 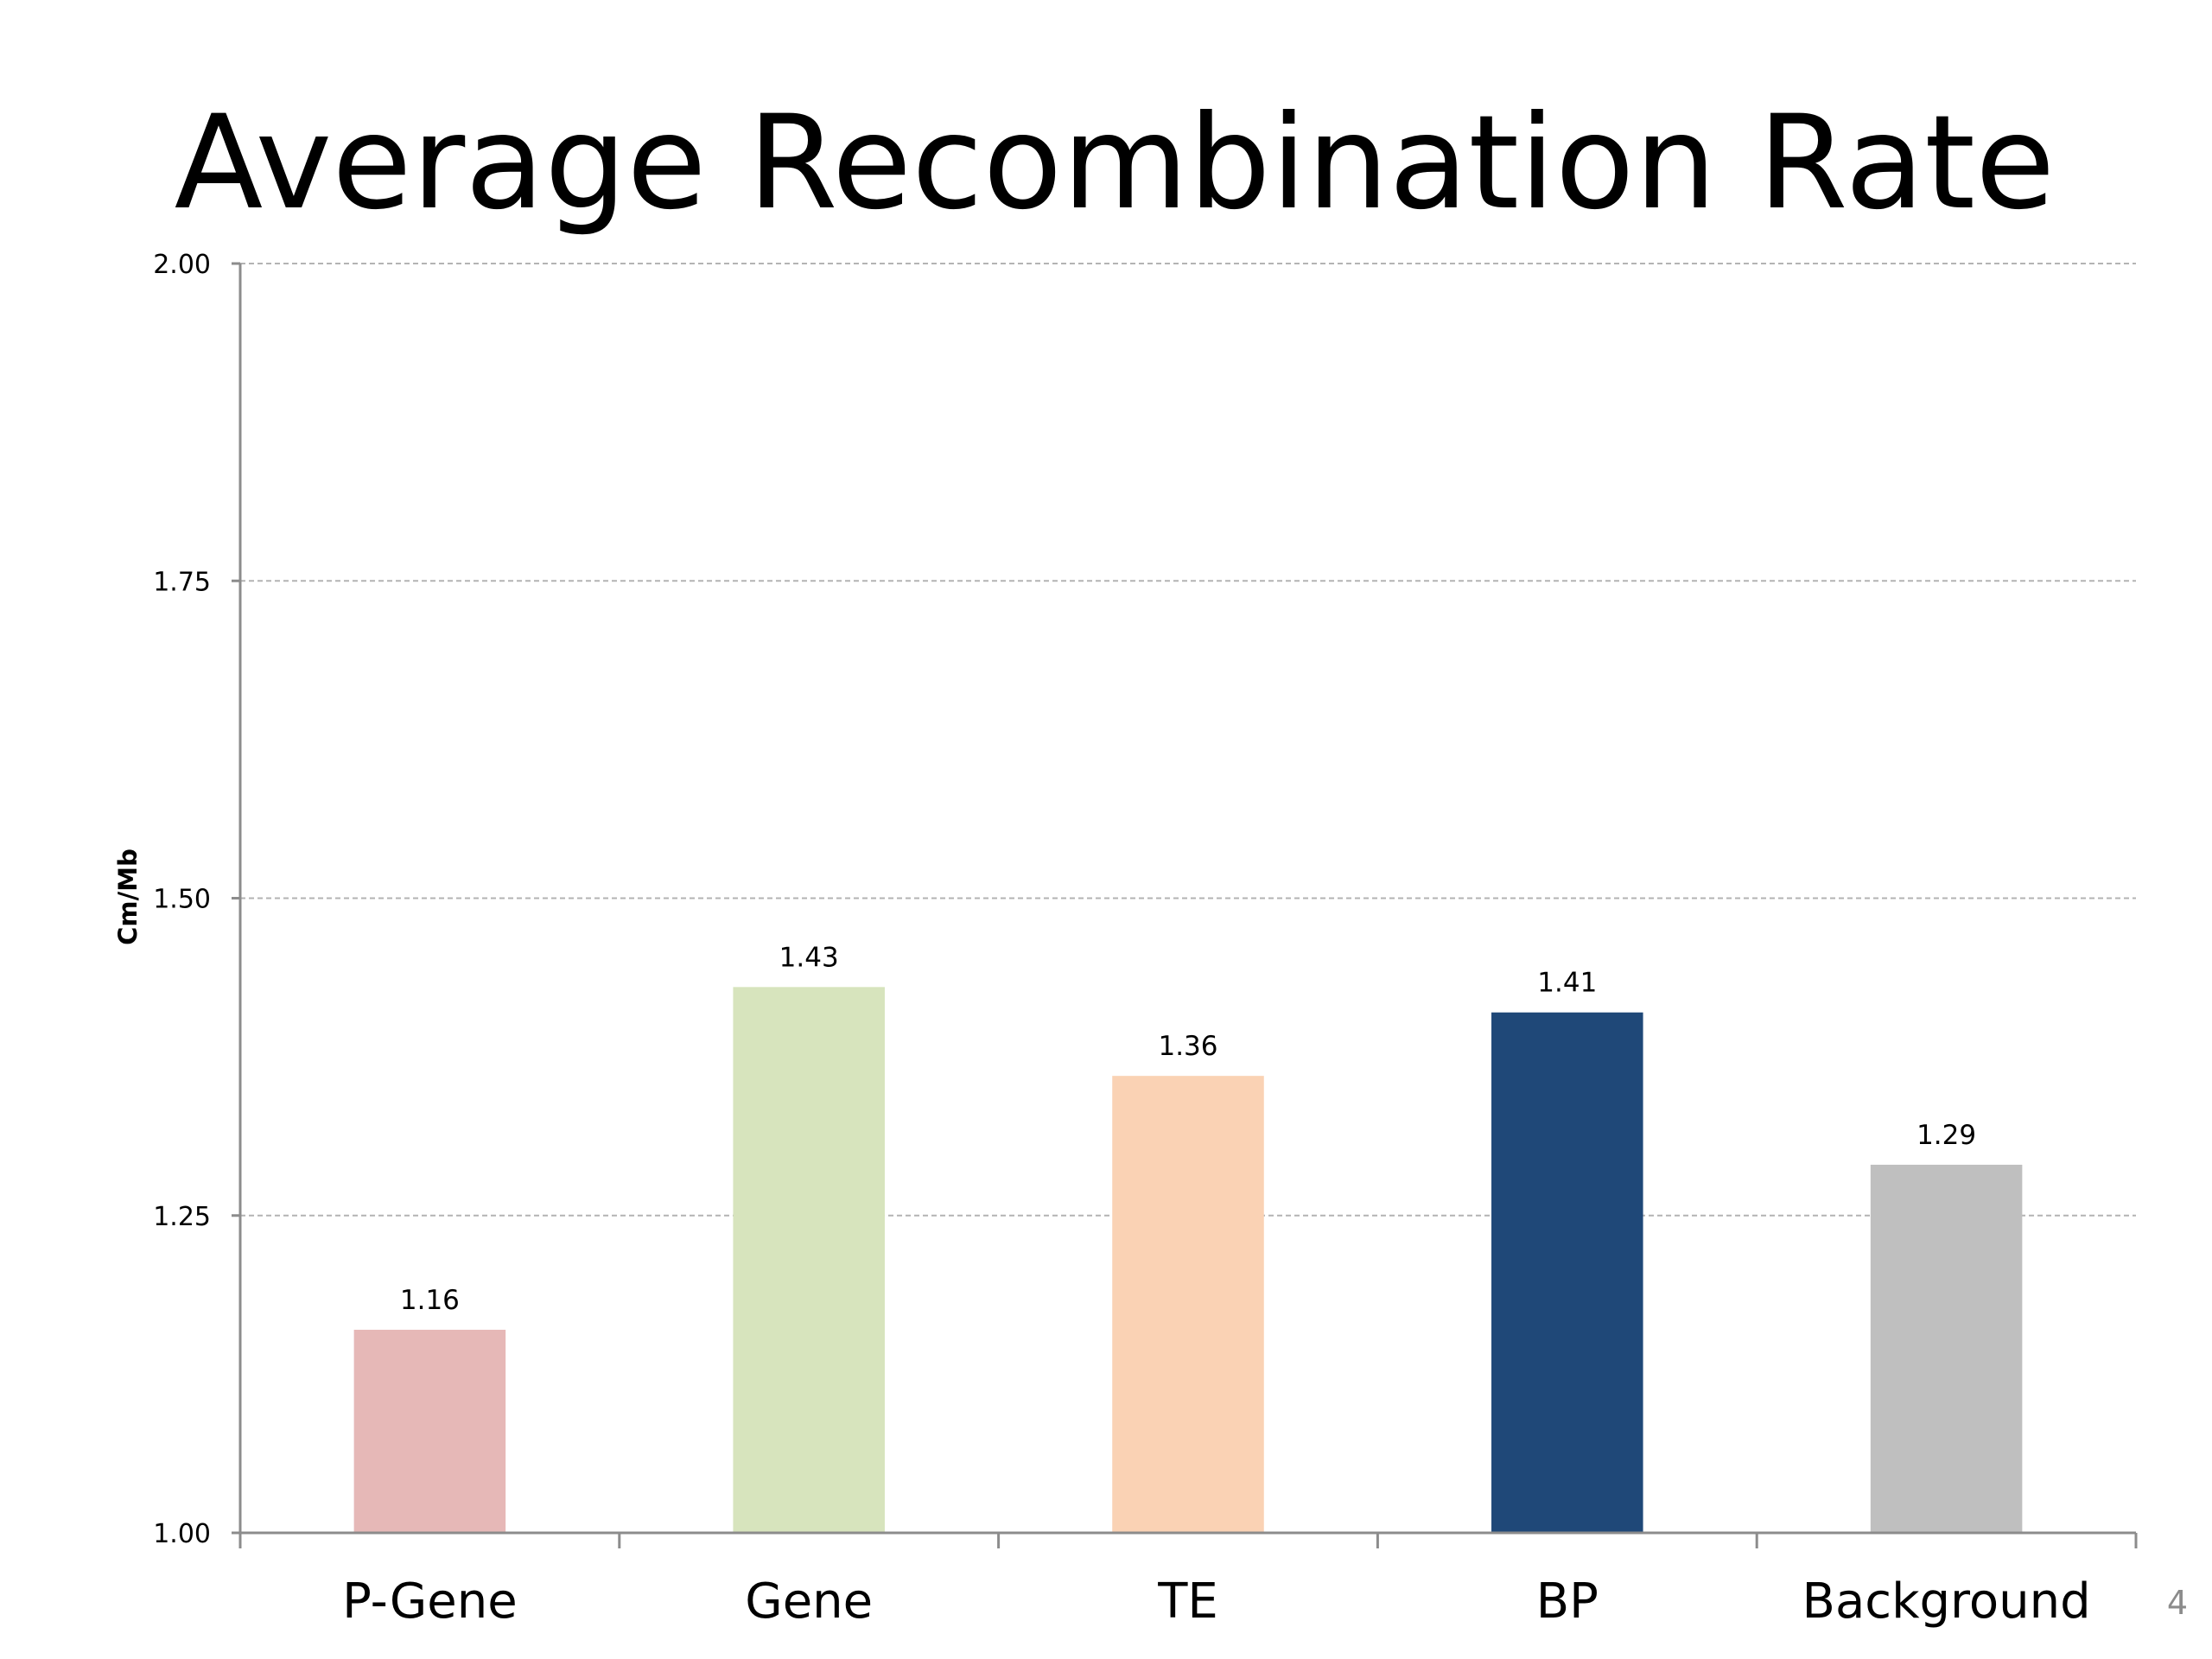 What do you see at coordinates (1115, 163) in the screenshot?
I see `slide-title: Average Recombination Rate` at bounding box center [1115, 163].